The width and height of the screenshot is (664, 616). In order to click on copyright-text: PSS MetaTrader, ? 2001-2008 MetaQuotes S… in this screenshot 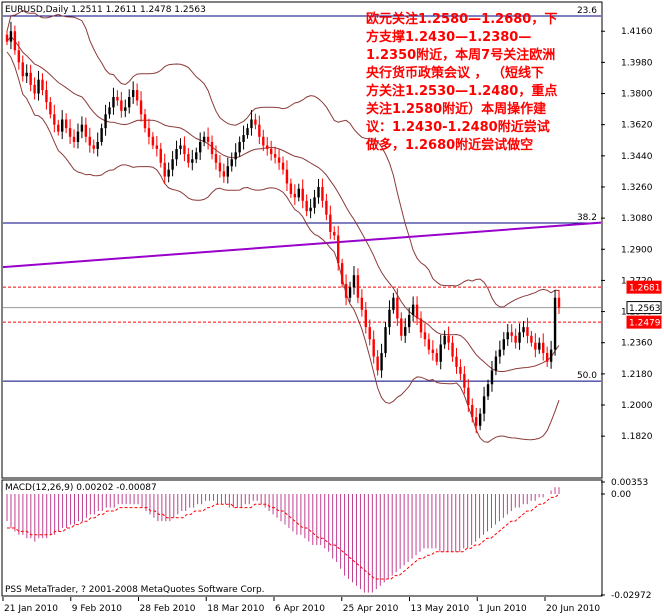, I will do `click(135, 590)`.